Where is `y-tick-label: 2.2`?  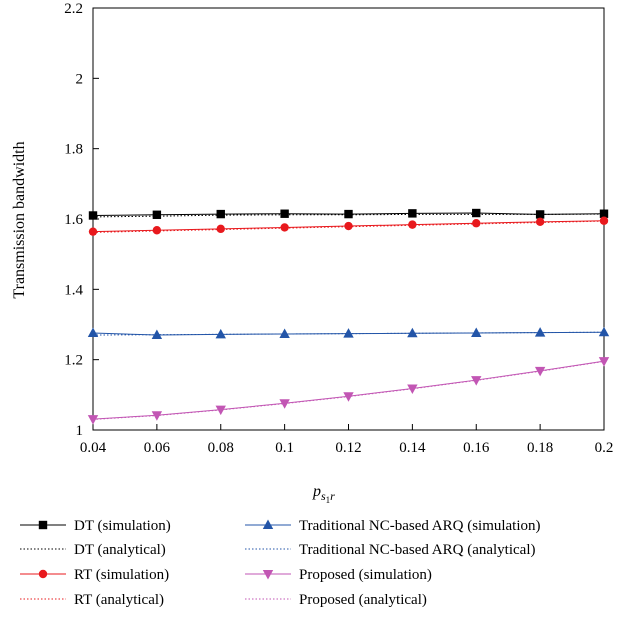 y-tick-label: 2.2 is located at coordinates (73, 9).